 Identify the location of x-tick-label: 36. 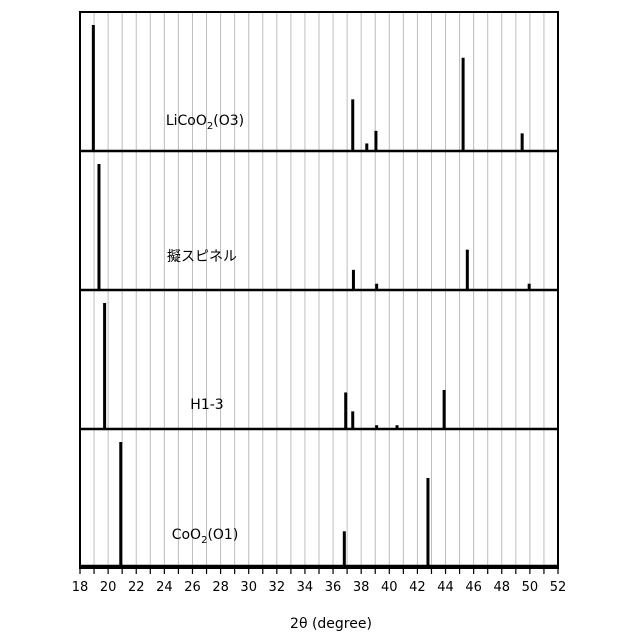
(333, 587).